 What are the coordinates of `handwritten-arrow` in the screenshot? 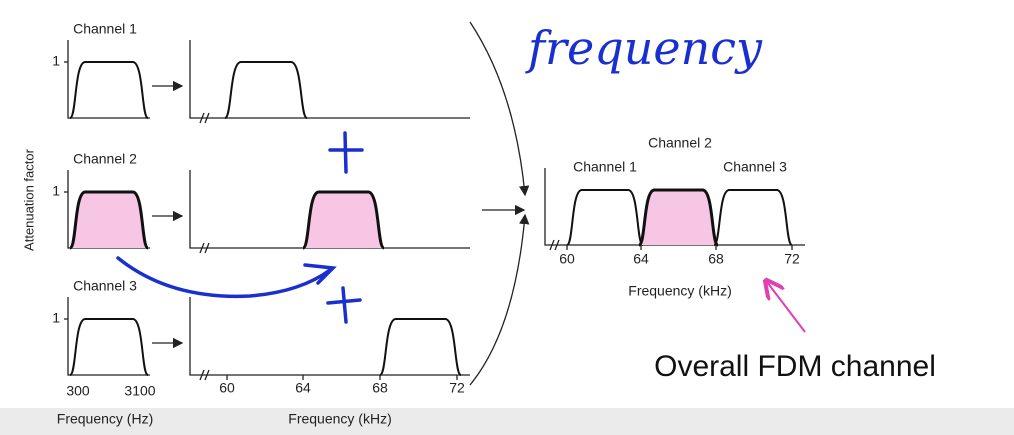 It's located at (226, 277).